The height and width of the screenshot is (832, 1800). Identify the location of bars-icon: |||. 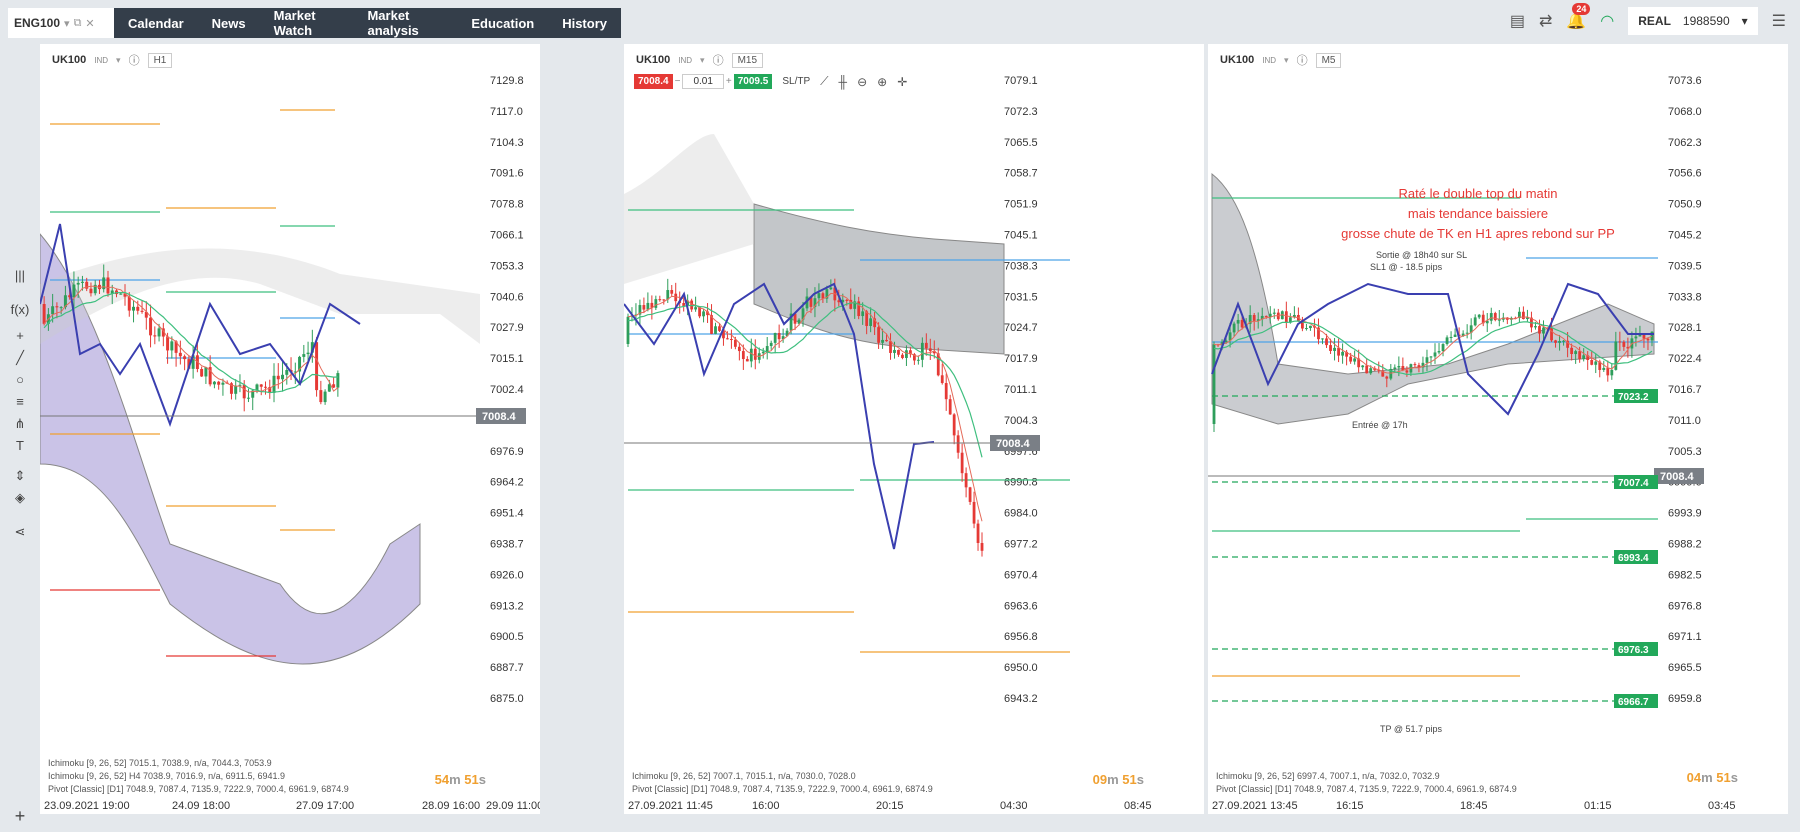
(20, 275).